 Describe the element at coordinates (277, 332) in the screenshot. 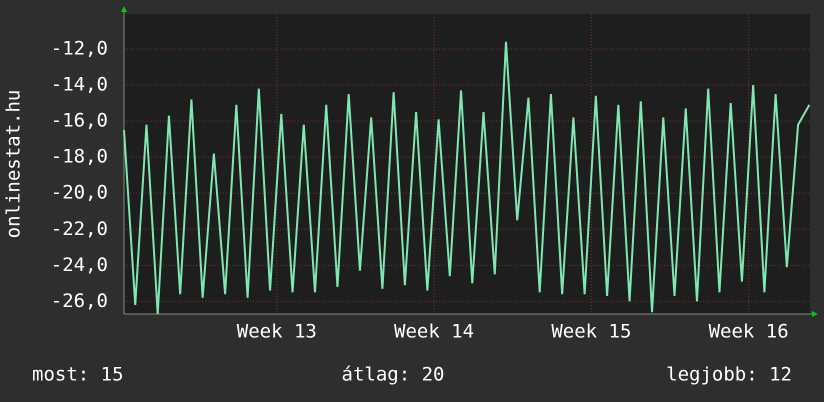

I see `x-tick-label: Week 13` at that location.